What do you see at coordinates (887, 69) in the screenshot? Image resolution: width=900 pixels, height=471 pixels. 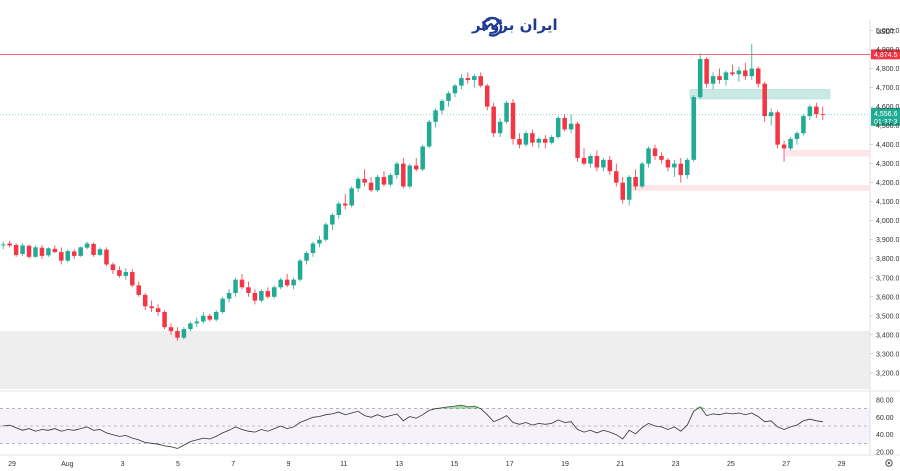 I see `y-tick-label: 4,800.0` at bounding box center [887, 69].